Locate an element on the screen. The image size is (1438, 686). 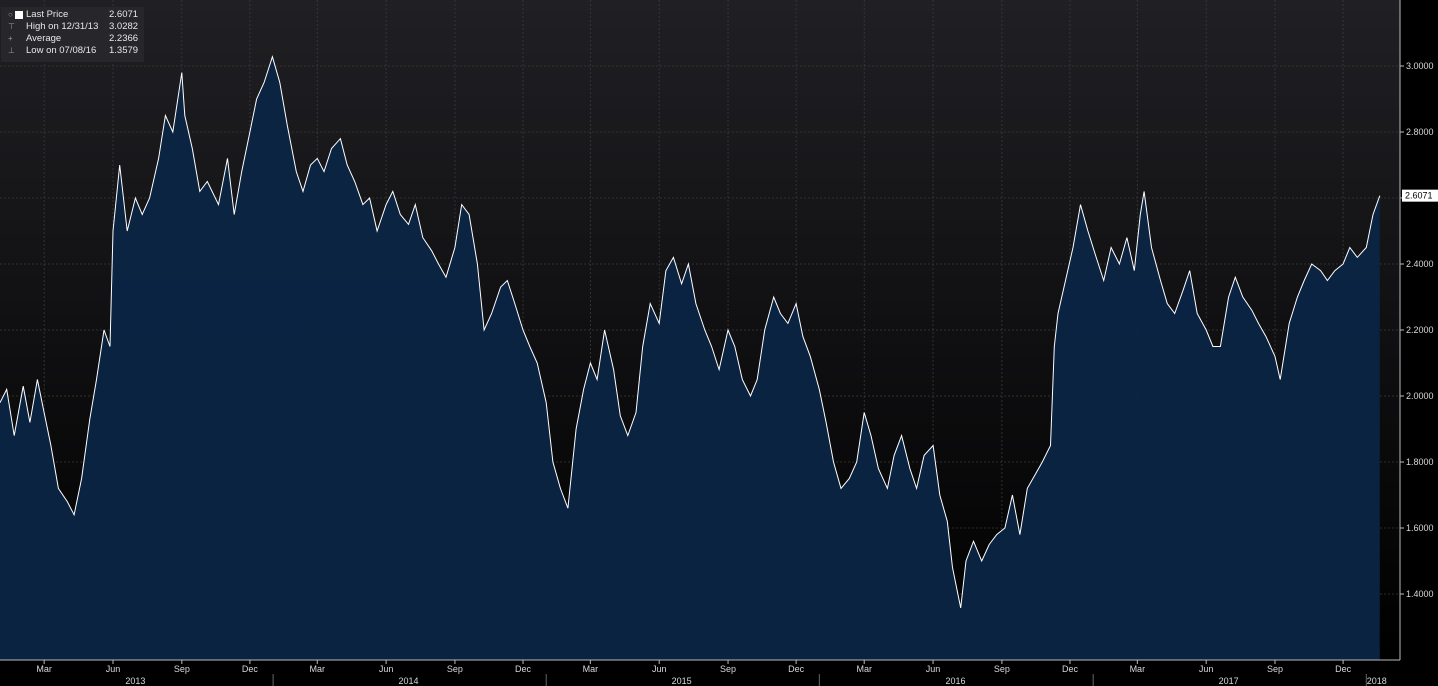
legend-row-high: ⊤ High on 12/31/13 3.0282 is located at coordinates (75, 27).